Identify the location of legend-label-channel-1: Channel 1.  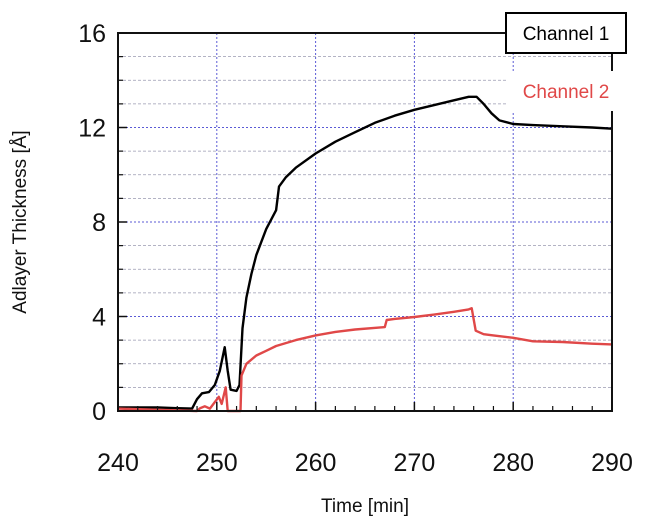
(566, 34).